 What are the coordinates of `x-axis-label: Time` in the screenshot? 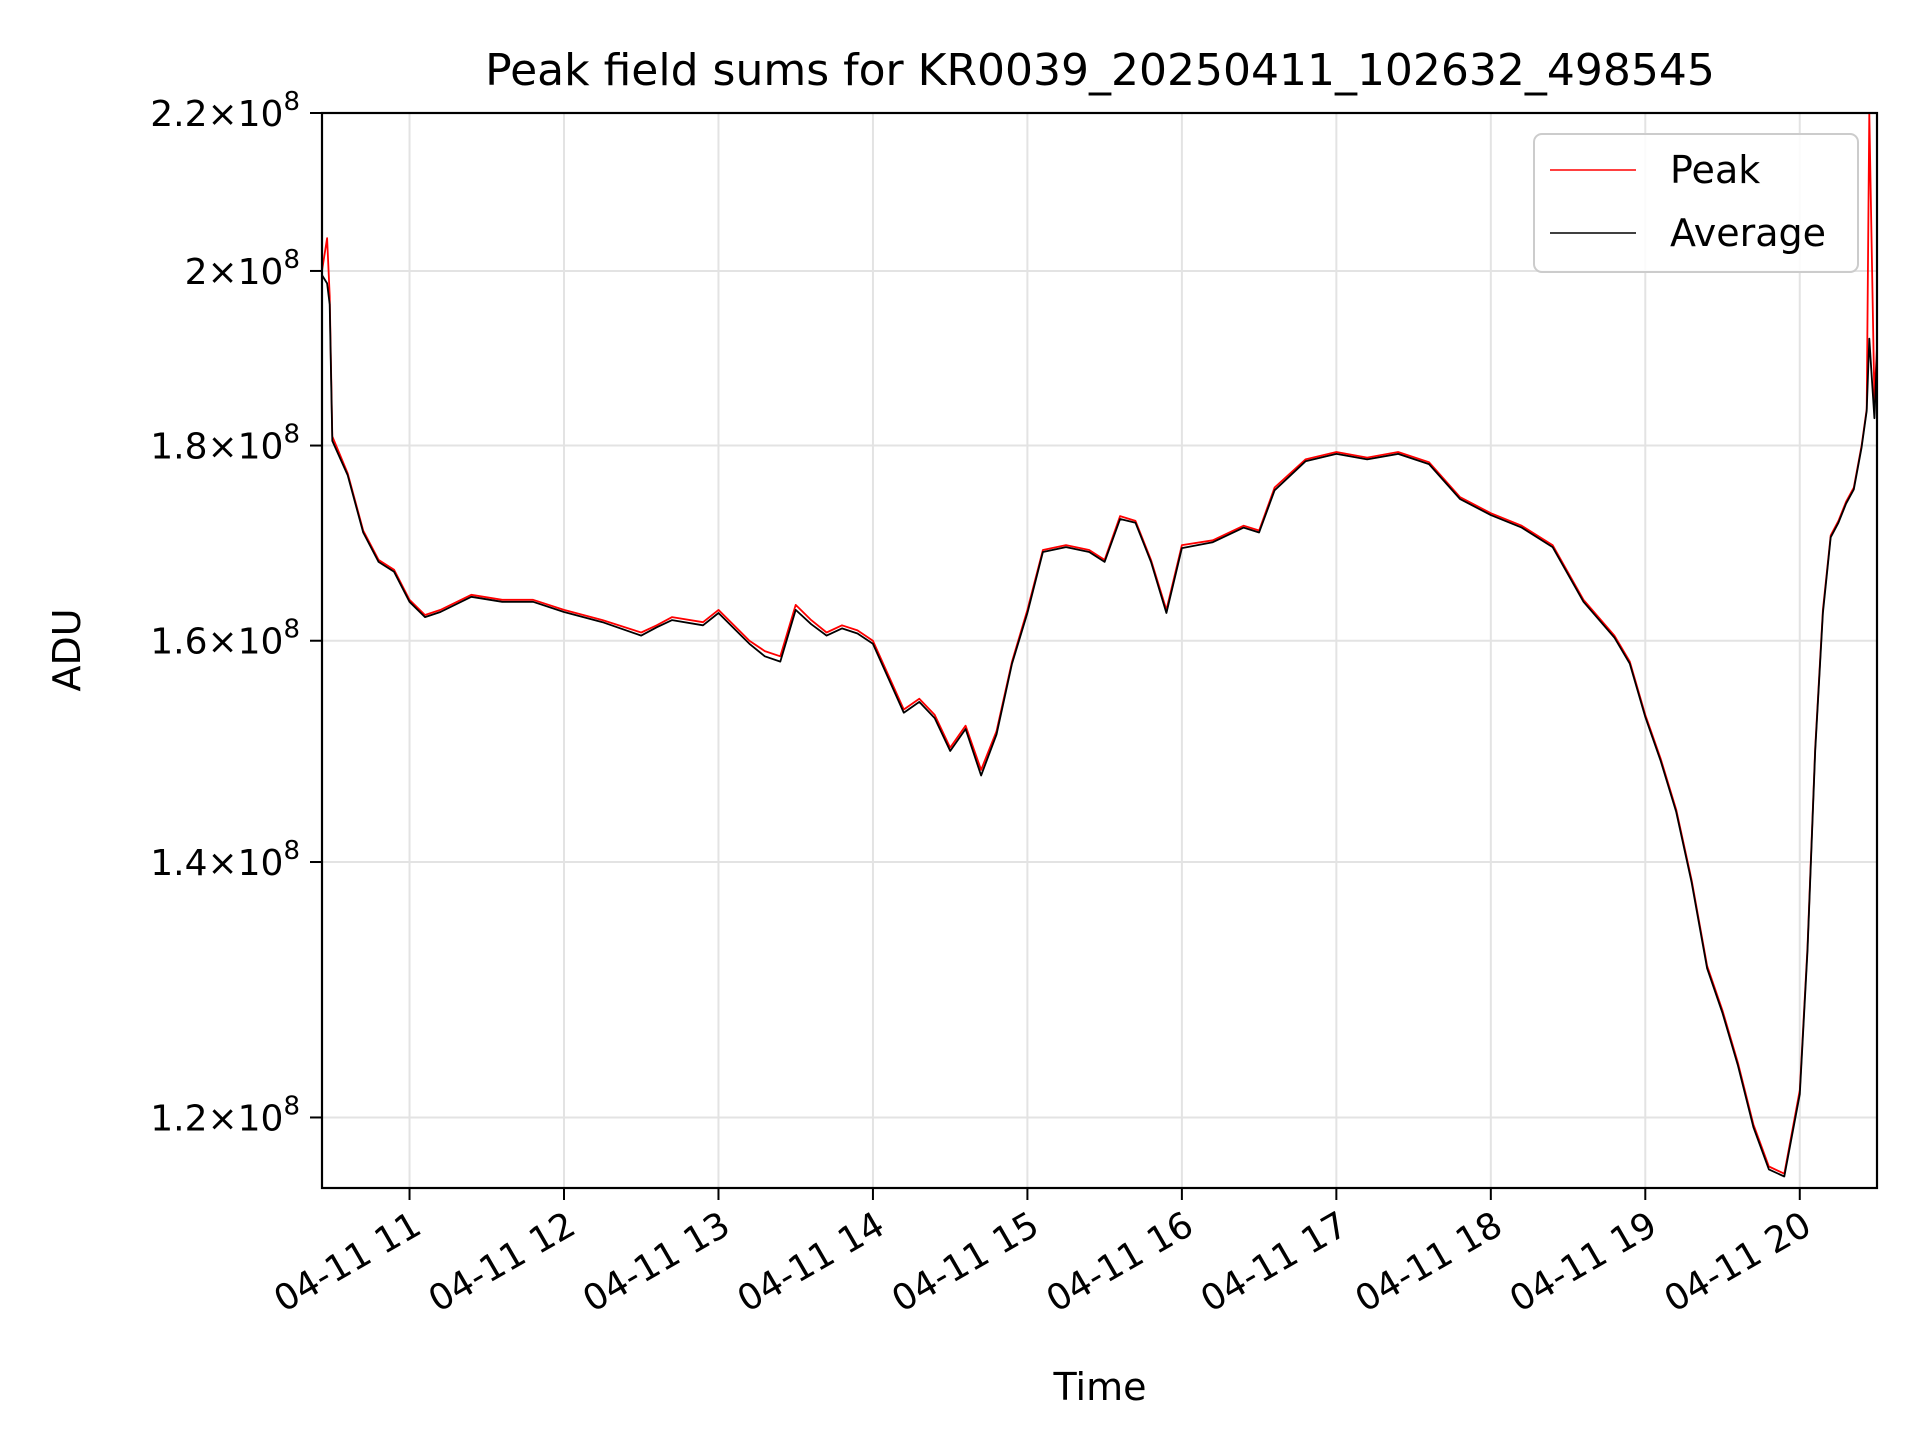 It's located at (1100, 1387).